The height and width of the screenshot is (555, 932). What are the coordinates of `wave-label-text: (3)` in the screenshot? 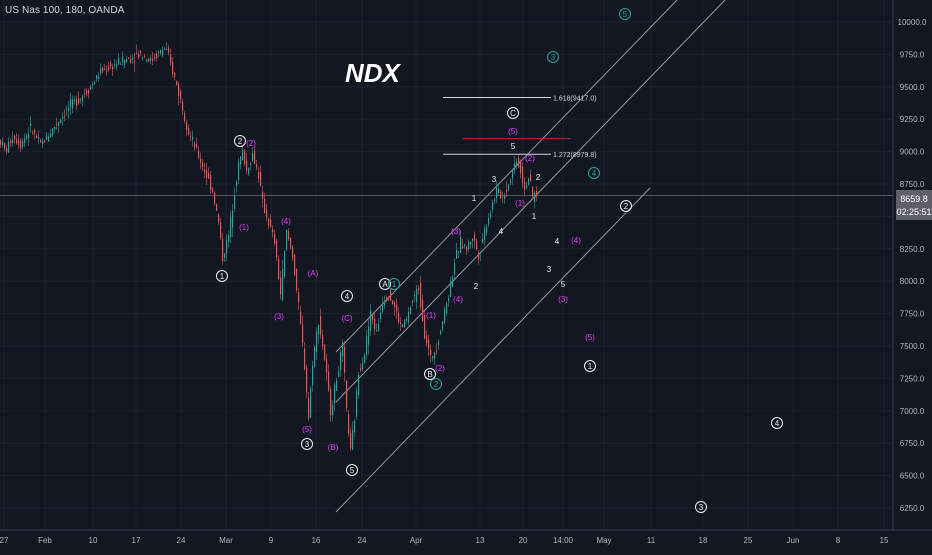 It's located at (563, 299).